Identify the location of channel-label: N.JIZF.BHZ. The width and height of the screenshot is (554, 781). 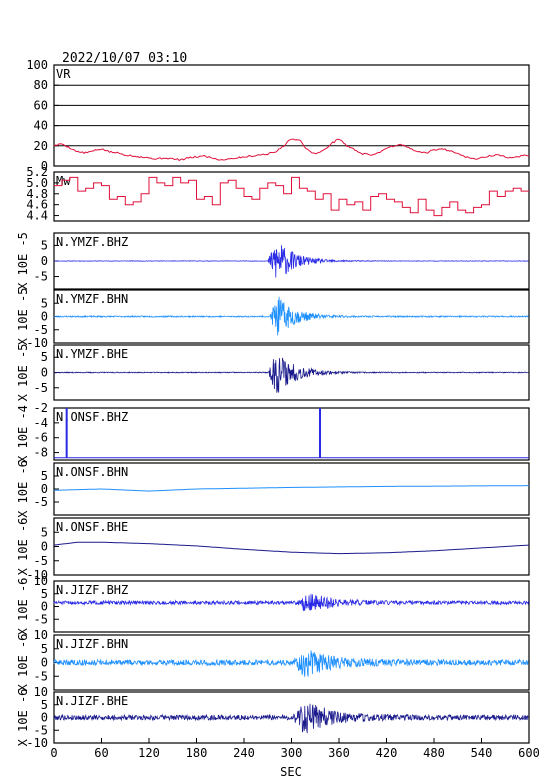
(92, 590).